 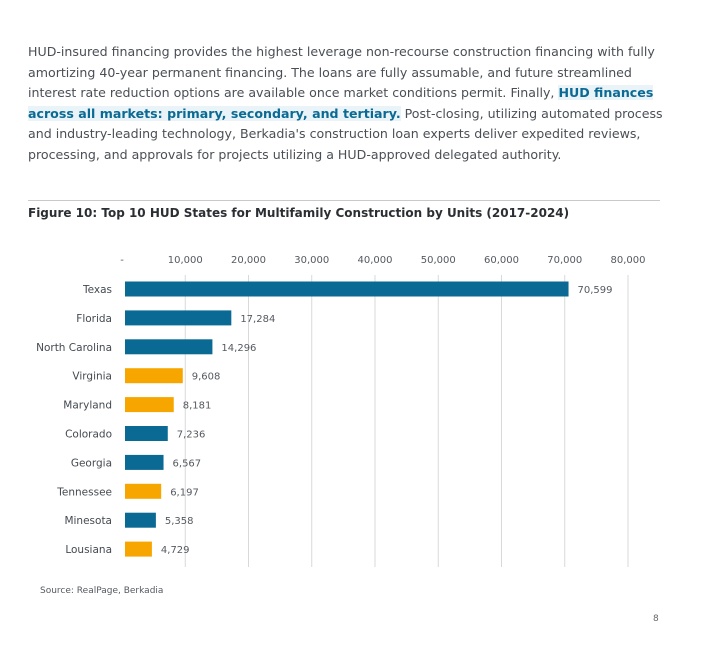 I want to click on data-label: 6,197, so click(x=184, y=492).